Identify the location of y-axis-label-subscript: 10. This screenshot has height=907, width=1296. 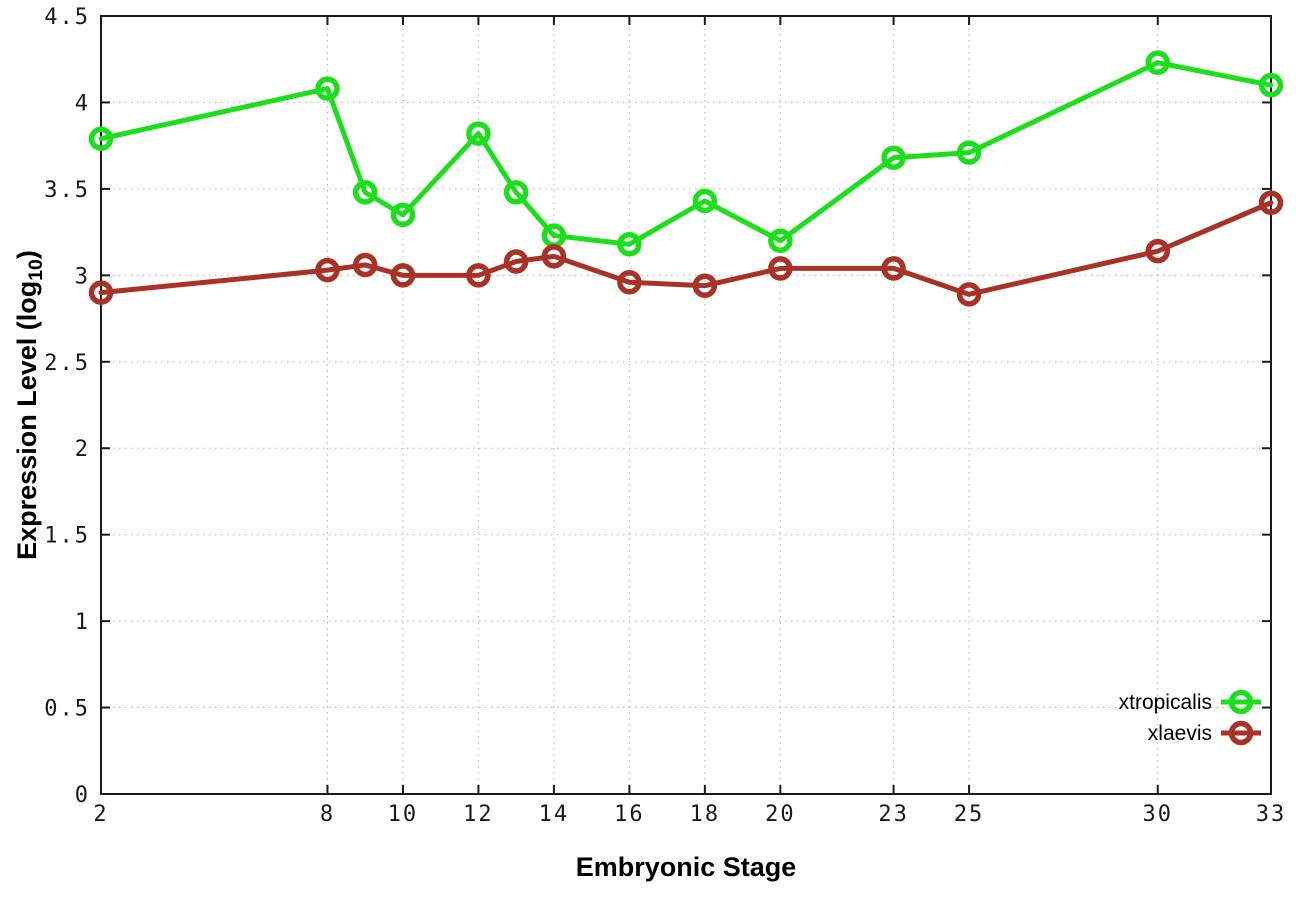
(36, 270).